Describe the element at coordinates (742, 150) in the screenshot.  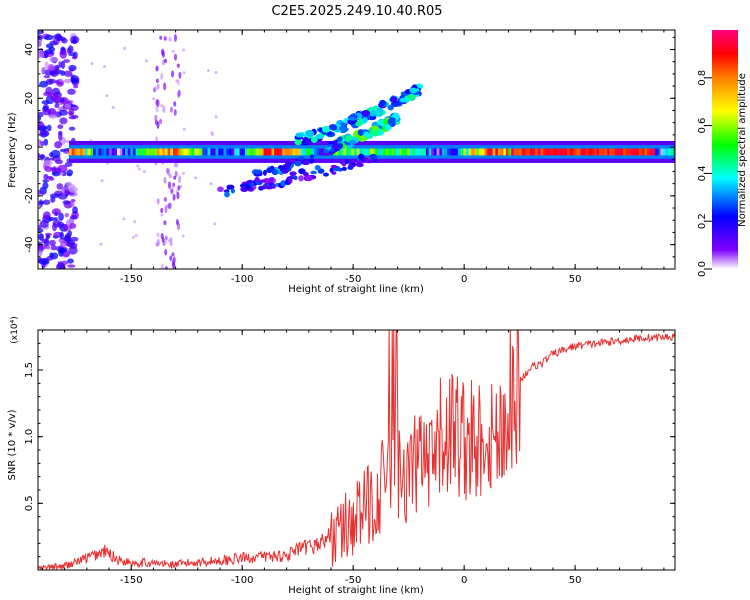
I see `colorbar-label: Normalized spectral amplitude` at that location.